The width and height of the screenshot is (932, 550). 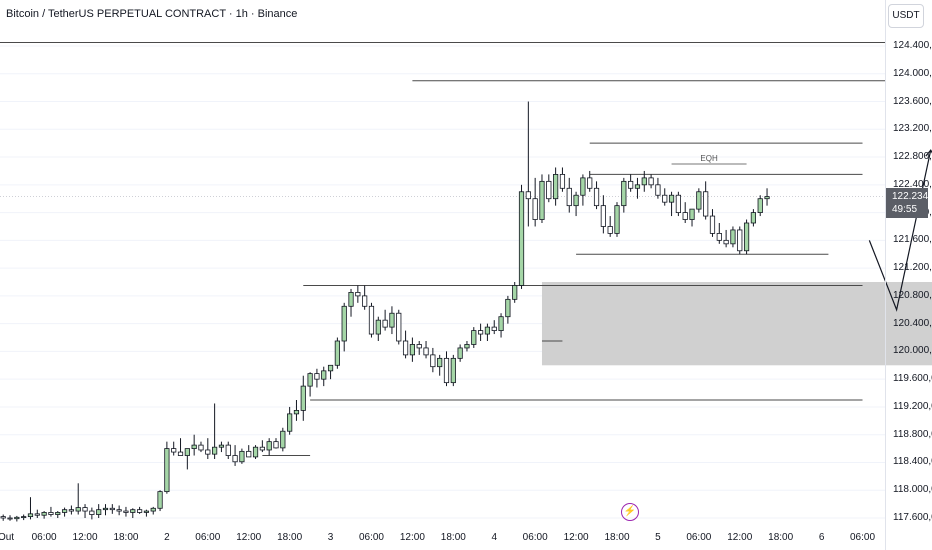 What do you see at coordinates (912, 295) in the screenshot?
I see `price-tick-label: 120.800,0` at bounding box center [912, 295].